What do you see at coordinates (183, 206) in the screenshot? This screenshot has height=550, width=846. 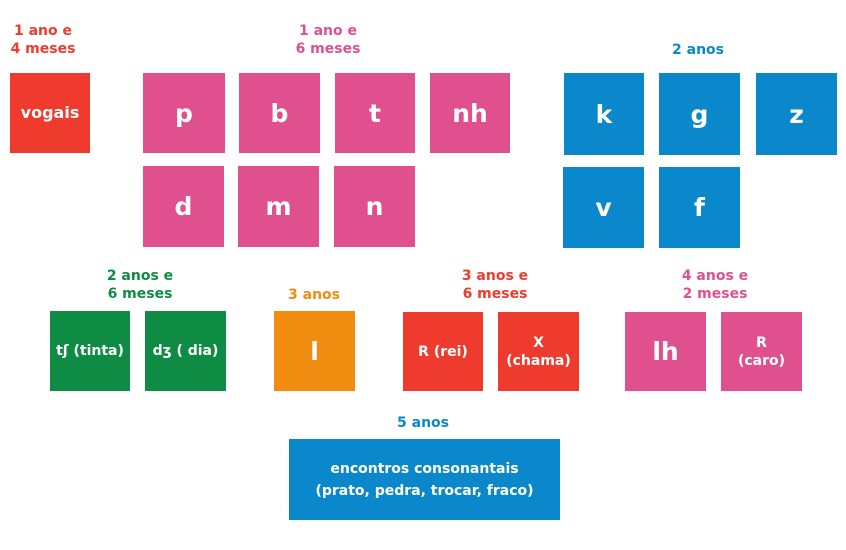 I see `sound-box-d: d` at bounding box center [183, 206].